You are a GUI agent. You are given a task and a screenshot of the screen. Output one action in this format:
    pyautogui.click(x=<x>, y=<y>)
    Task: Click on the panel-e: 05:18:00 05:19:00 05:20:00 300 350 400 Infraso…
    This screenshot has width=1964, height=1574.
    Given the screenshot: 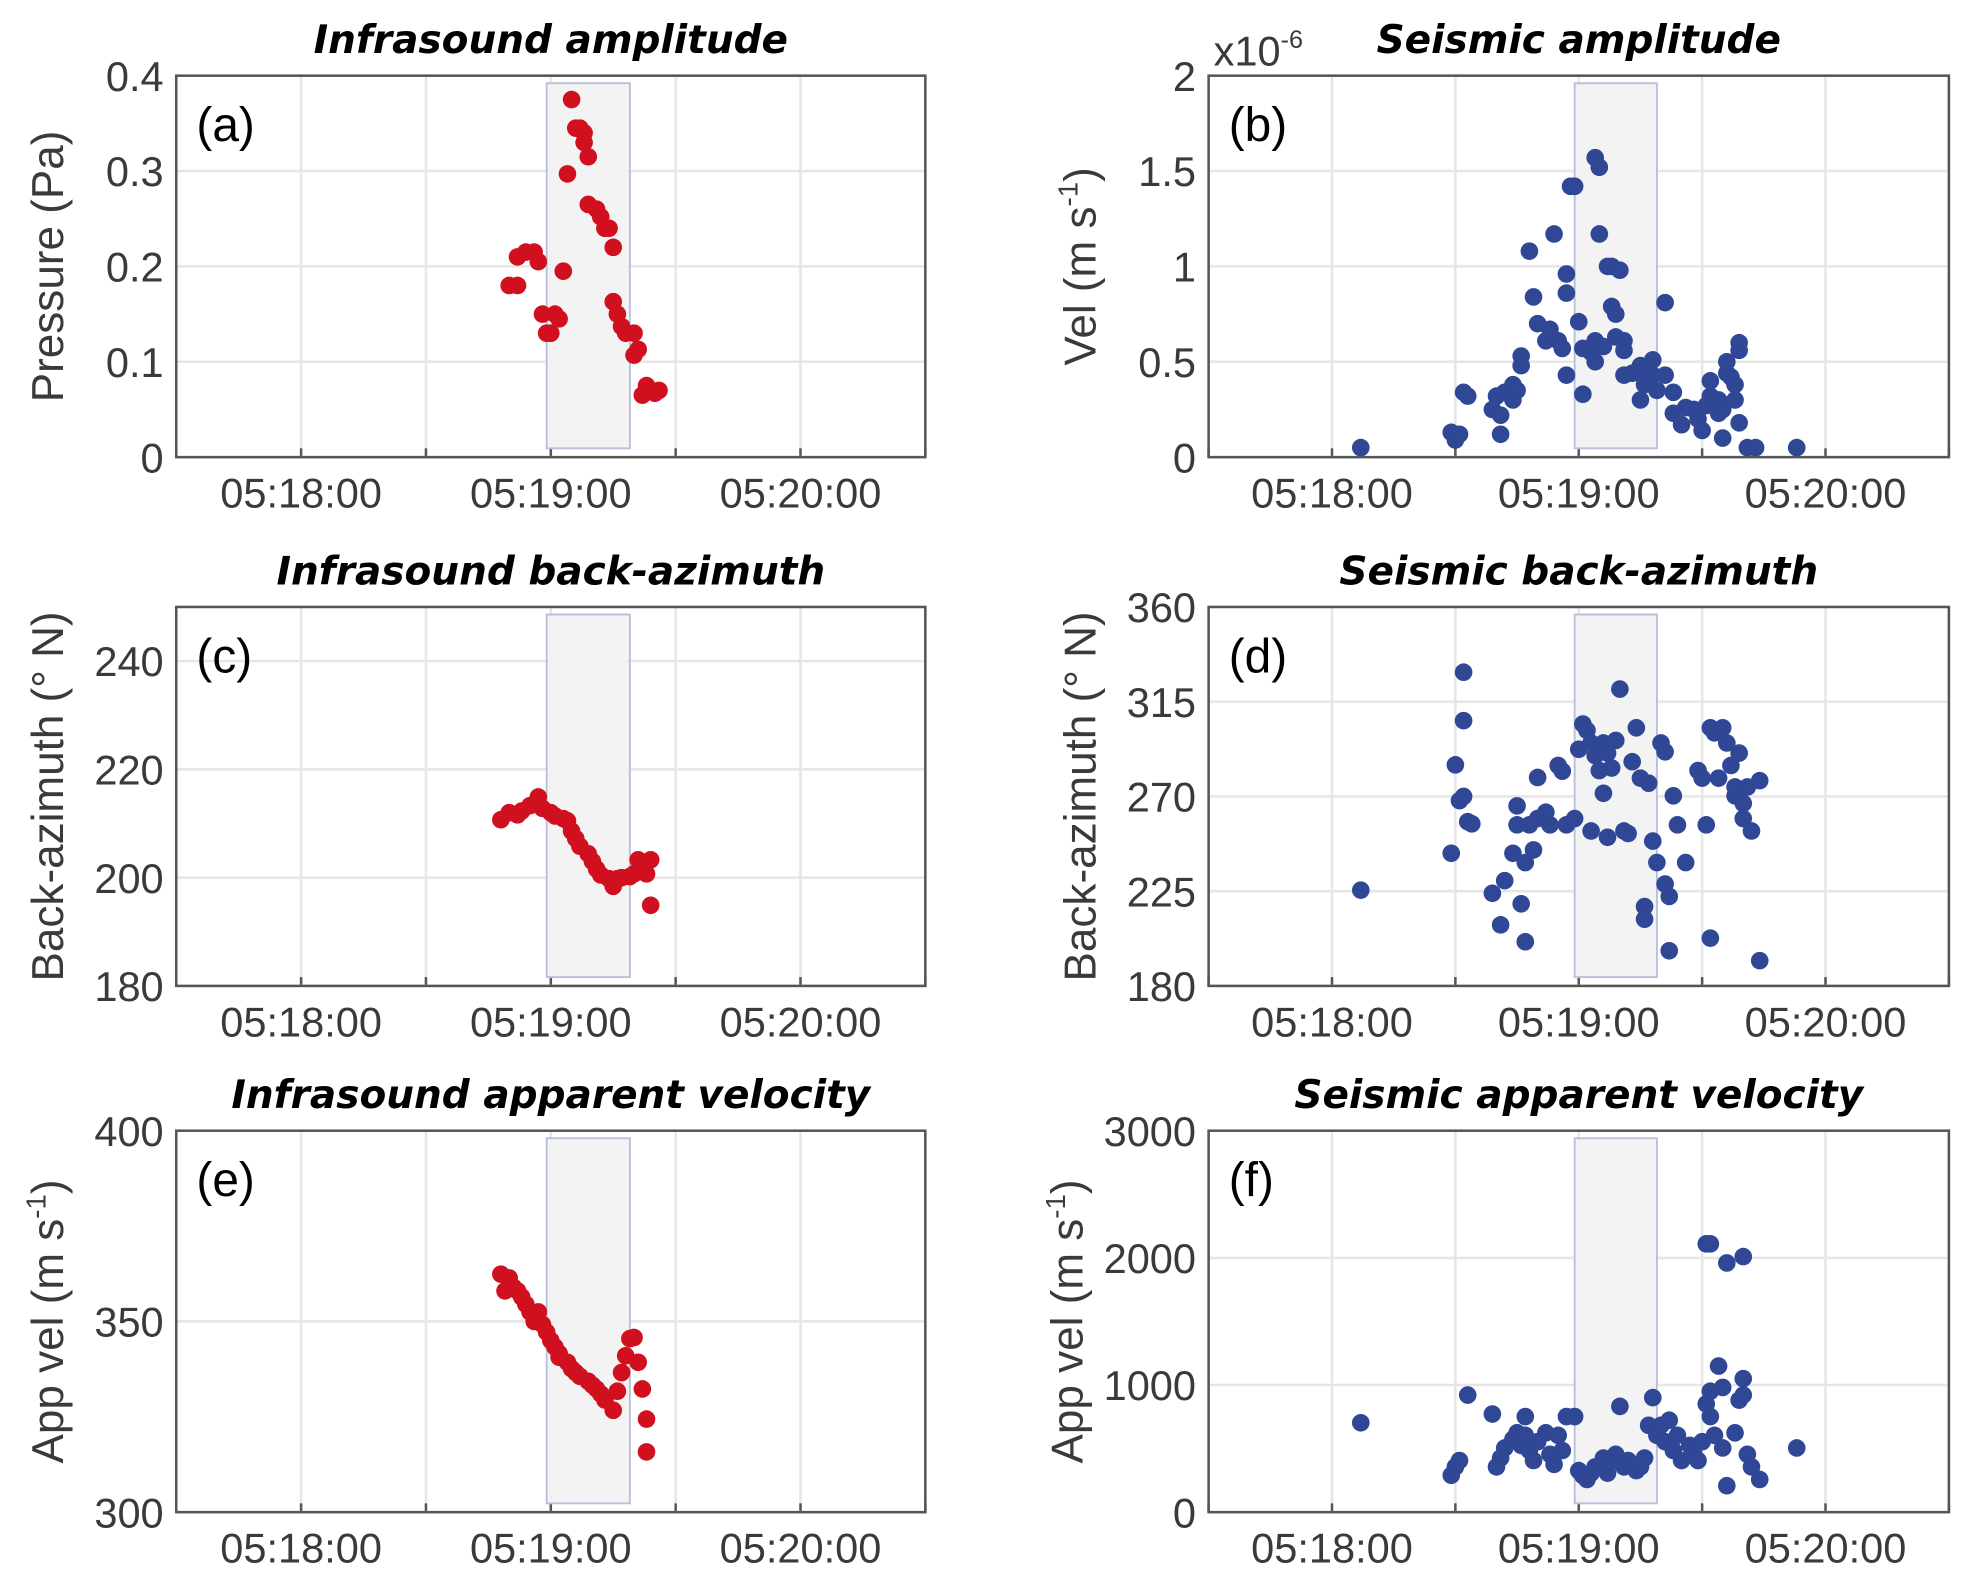 What is the action you would take?
    pyautogui.click(x=473, y=1322)
    